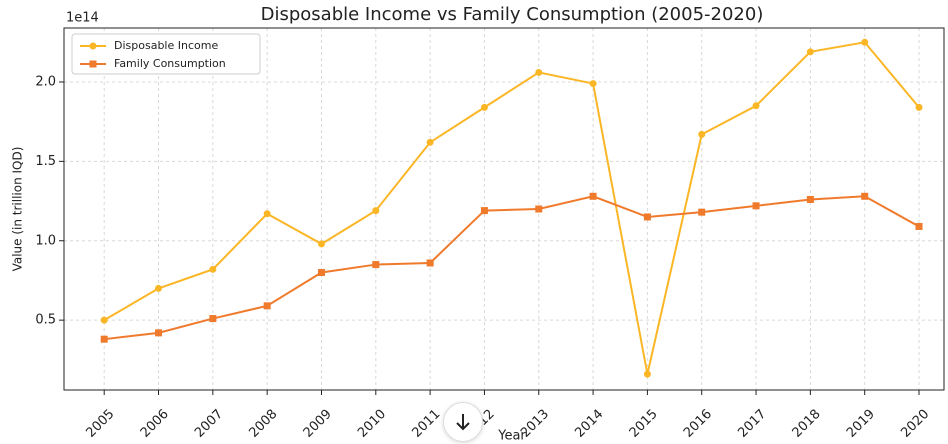 The width and height of the screenshot is (948, 444). I want to click on x-tick-label: 2016, so click(698, 424).